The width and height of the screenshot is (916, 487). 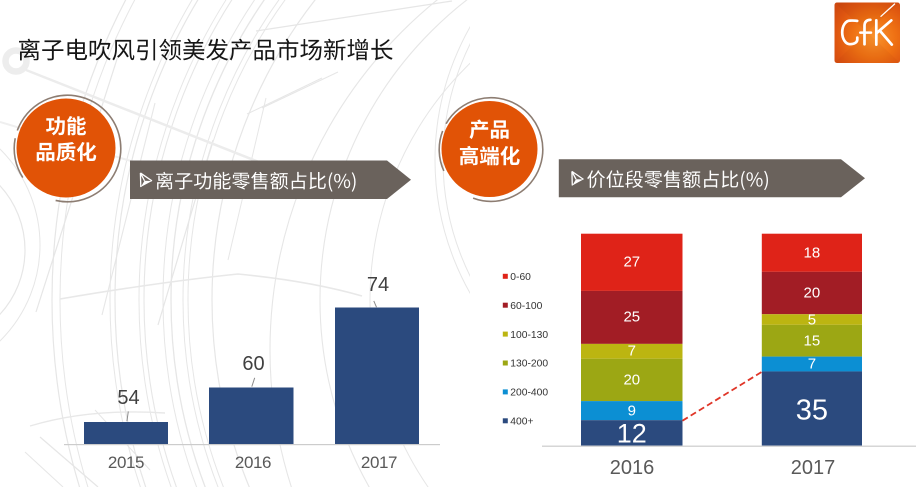 What do you see at coordinates (521, 422) in the screenshot?
I see `svg-text: 400+` at bounding box center [521, 422].